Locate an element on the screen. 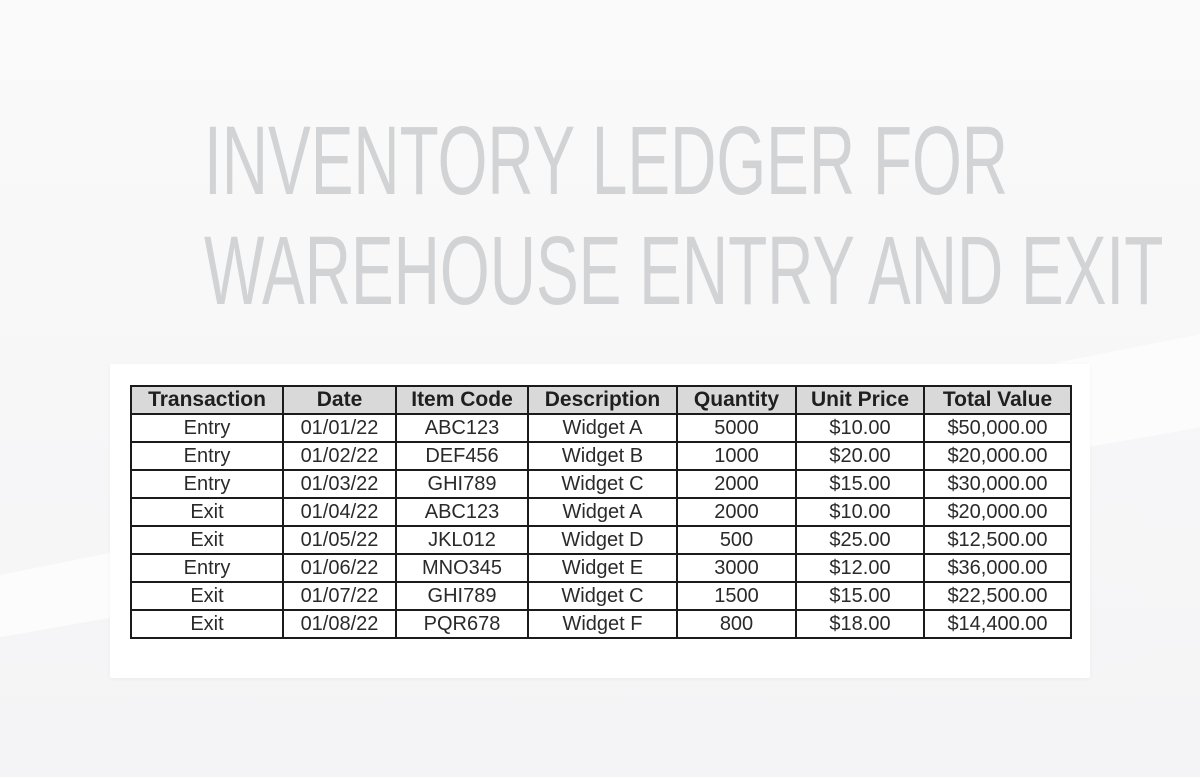 Image resolution: width=1200 pixels, height=777 pixels. table-cell: 500 is located at coordinates (736, 540).